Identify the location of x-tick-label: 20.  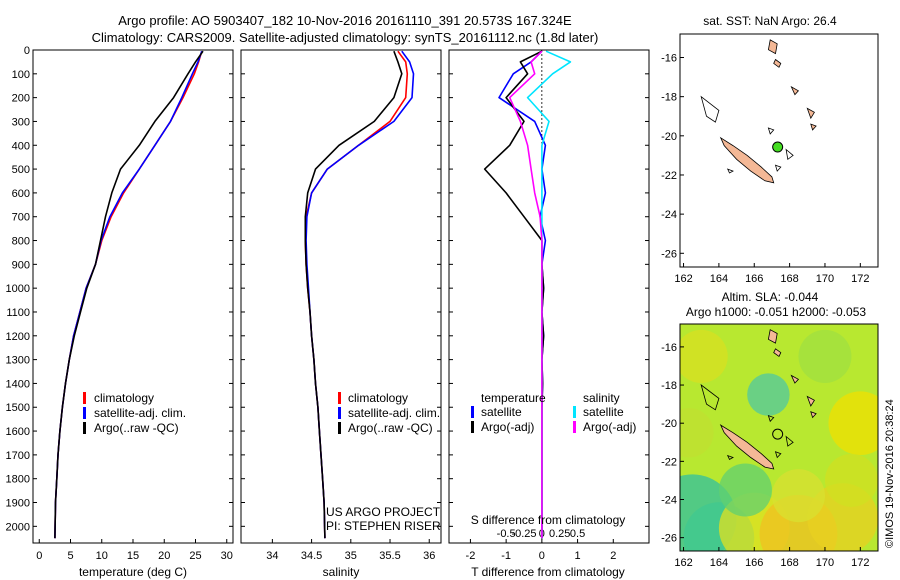
(164, 556).